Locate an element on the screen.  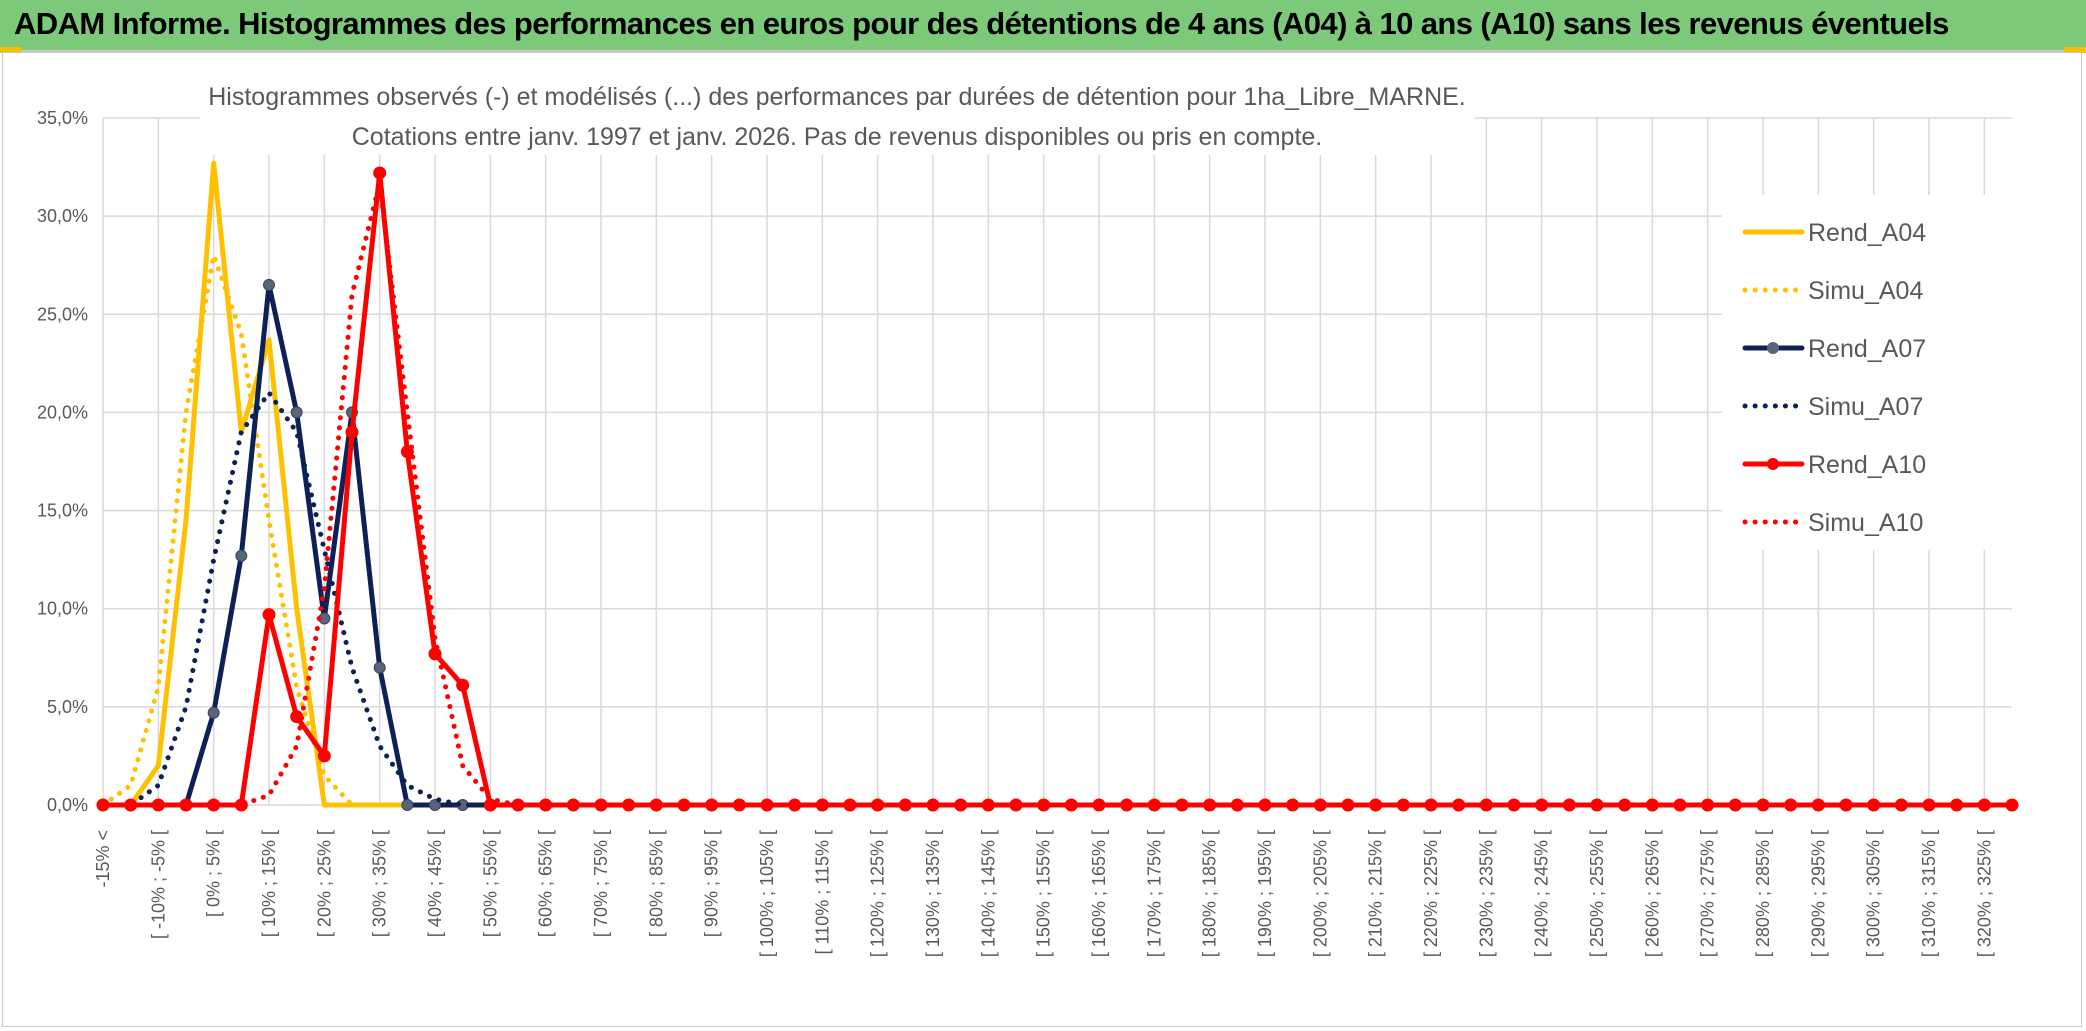
legend-simu-a10-label: Simu_A10 is located at coordinates (1865, 523).